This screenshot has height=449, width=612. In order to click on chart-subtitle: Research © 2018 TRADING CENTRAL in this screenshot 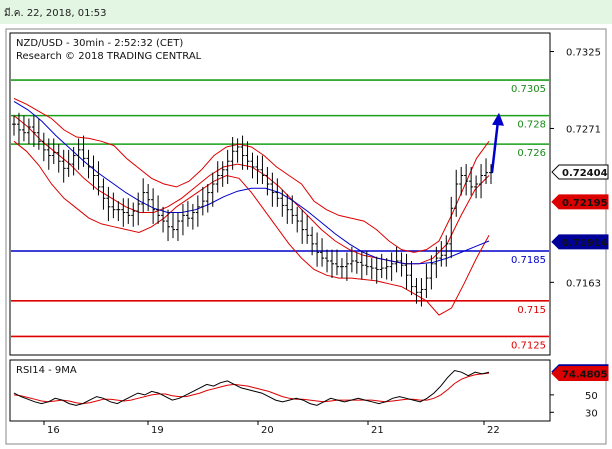, I will do `click(109, 56)`.